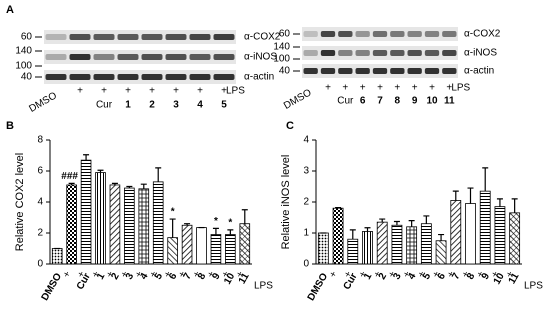 This screenshot has width=550, height=334. I want to click on compound-label: 8, so click(398, 101).